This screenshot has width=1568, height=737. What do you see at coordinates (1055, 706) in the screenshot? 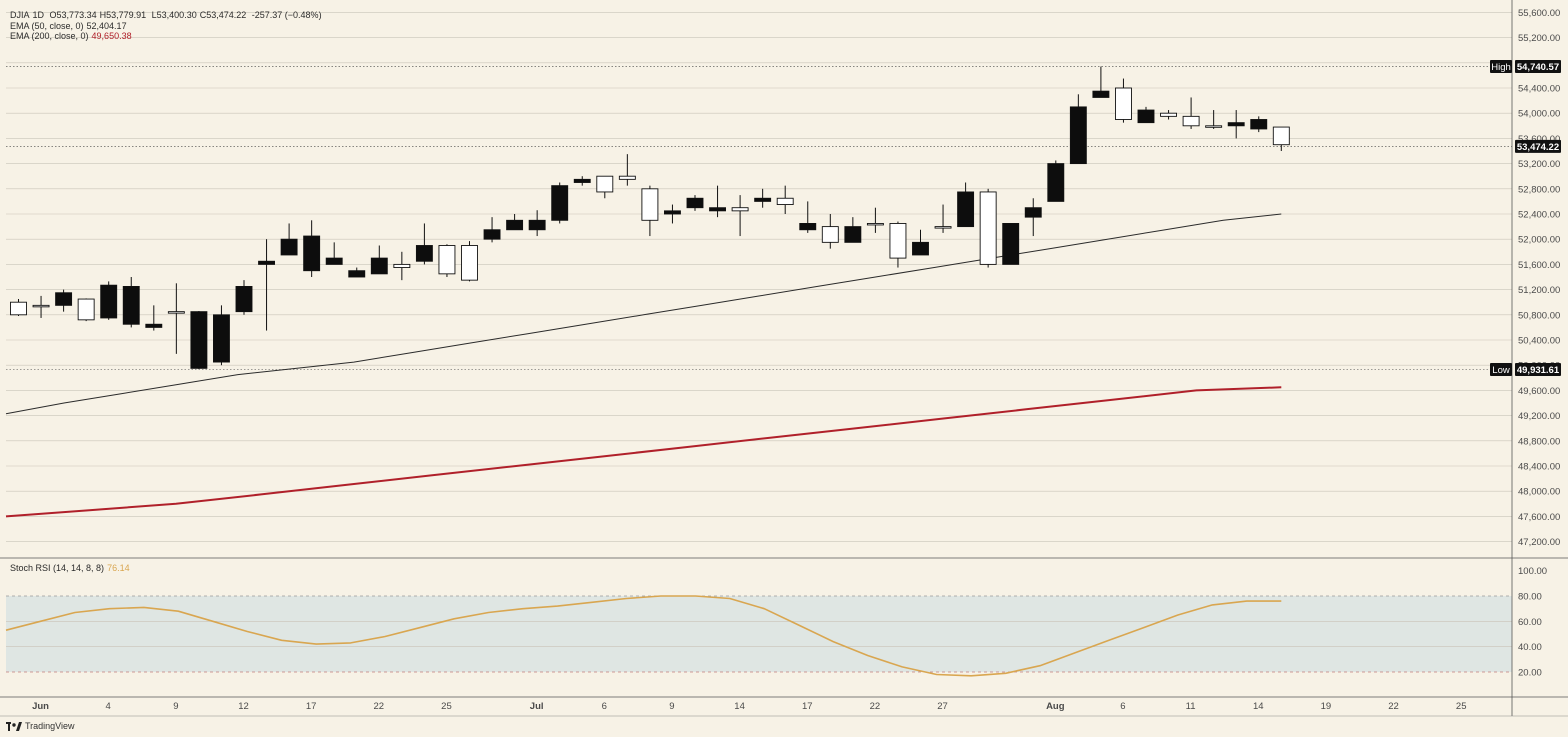
I see `time-tick-label: Aug` at bounding box center [1055, 706].